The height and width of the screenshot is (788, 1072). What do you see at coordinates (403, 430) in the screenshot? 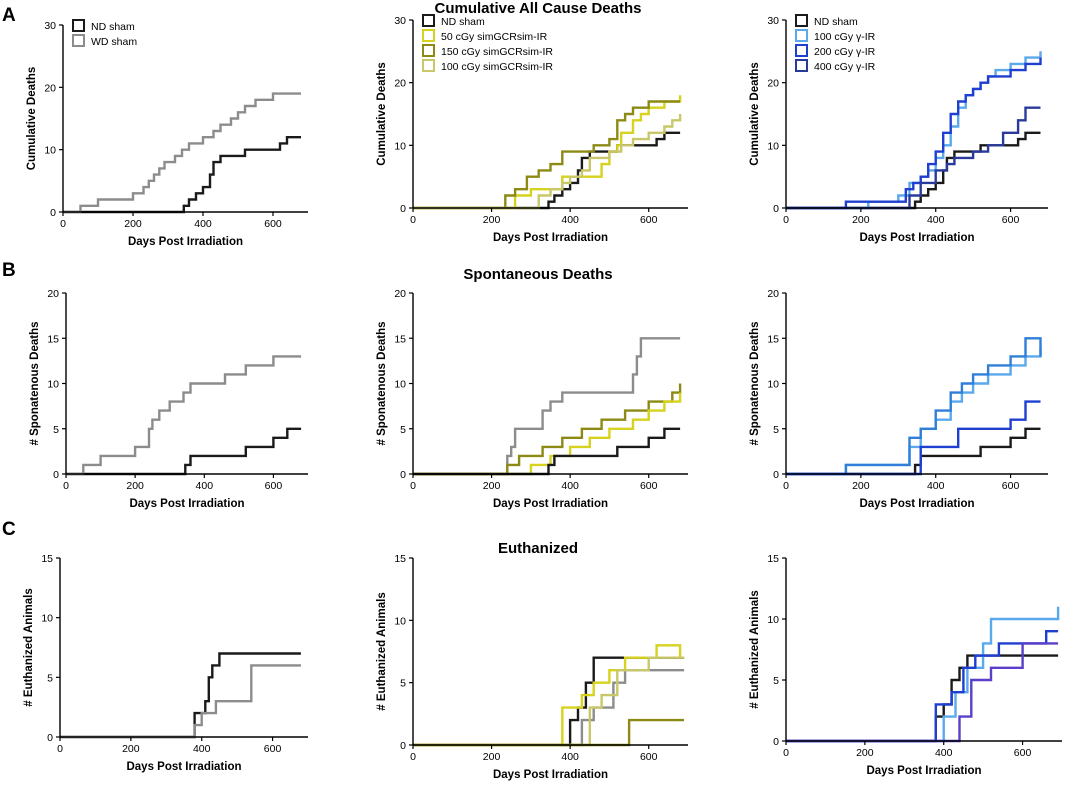
I see `y-tick-label-b2-1: 5` at bounding box center [403, 430].